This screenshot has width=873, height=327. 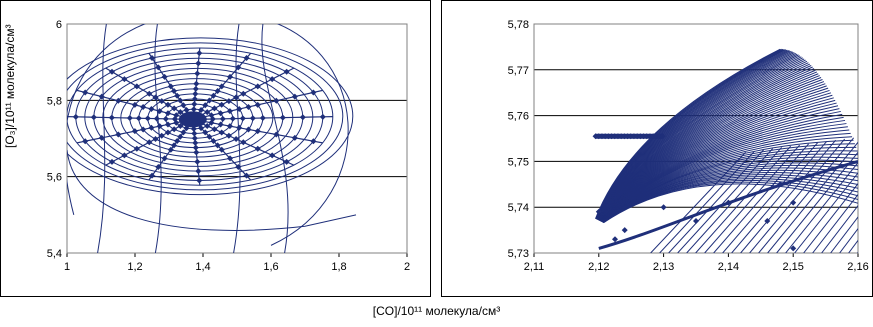 What do you see at coordinates (59, 25) in the screenshot?
I see `y-tick-label: 6` at bounding box center [59, 25].